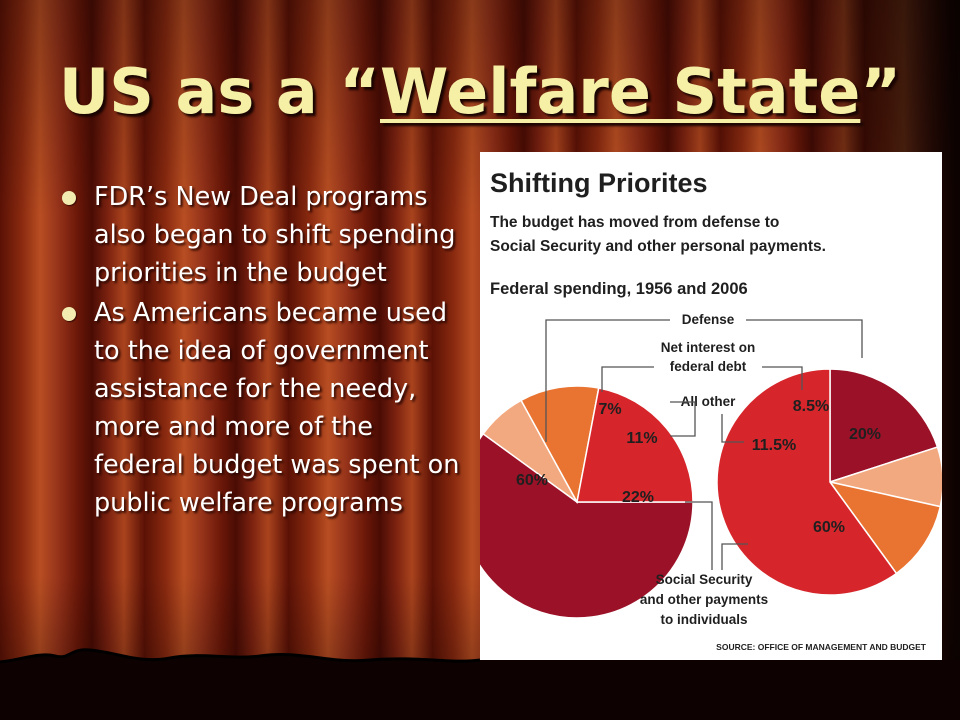  Describe the element at coordinates (704, 579) in the screenshot. I see `category-label-social-security: Social Security` at that location.